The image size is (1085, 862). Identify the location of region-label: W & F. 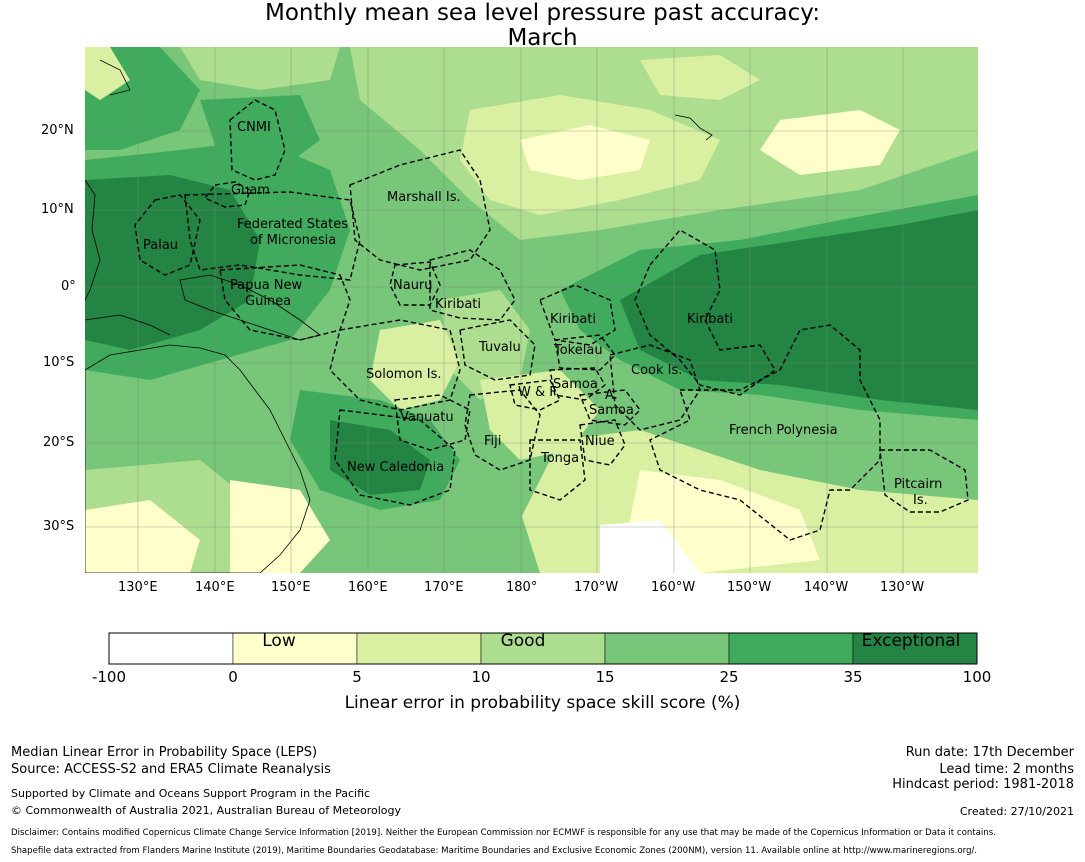
(537, 392).